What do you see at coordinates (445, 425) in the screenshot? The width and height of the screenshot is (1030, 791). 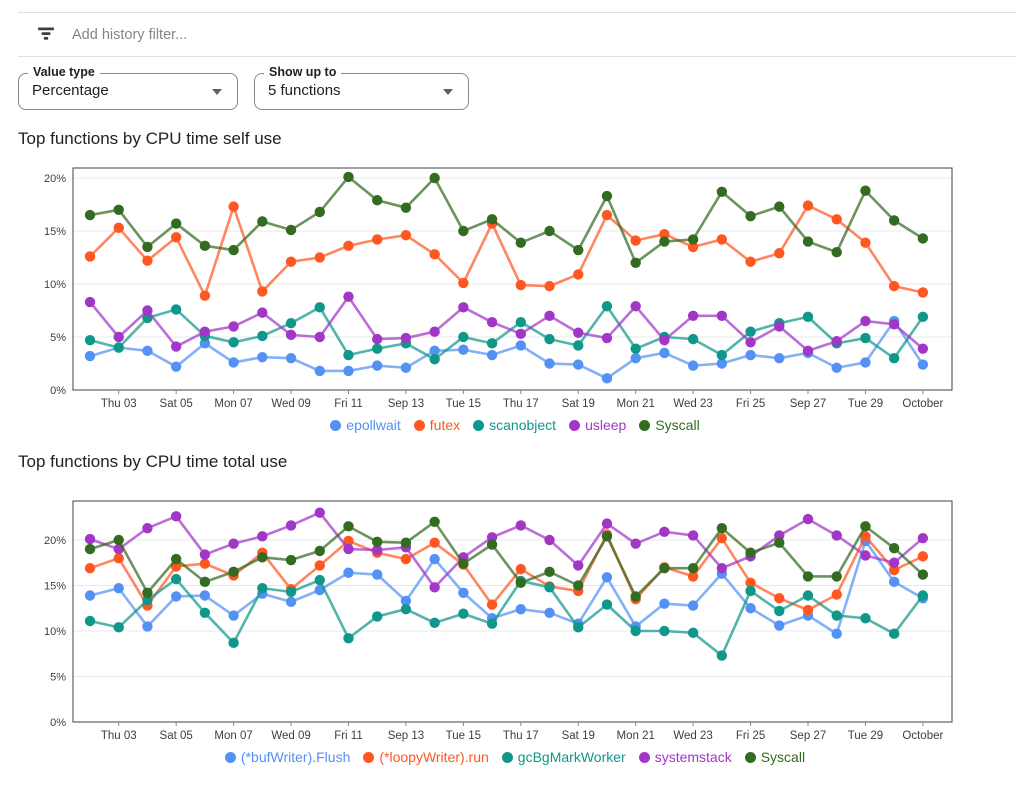 I see `legend-label: futex` at bounding box center [445, 425].